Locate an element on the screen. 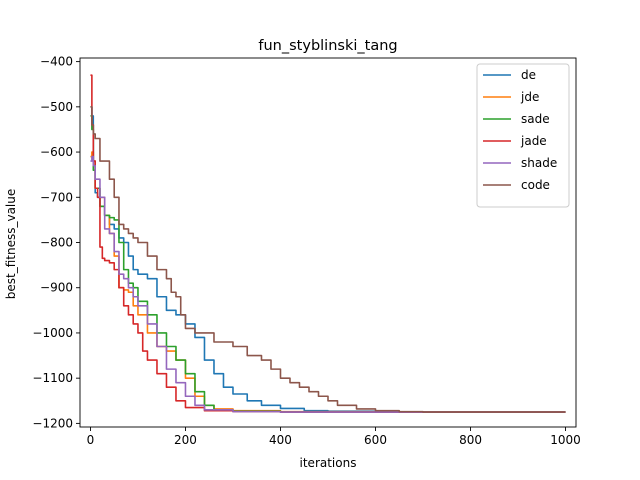 Image resolution: width=640 pixels, height=480 pixels. legend-label-sade: sade is located at coordinates (535, 119).